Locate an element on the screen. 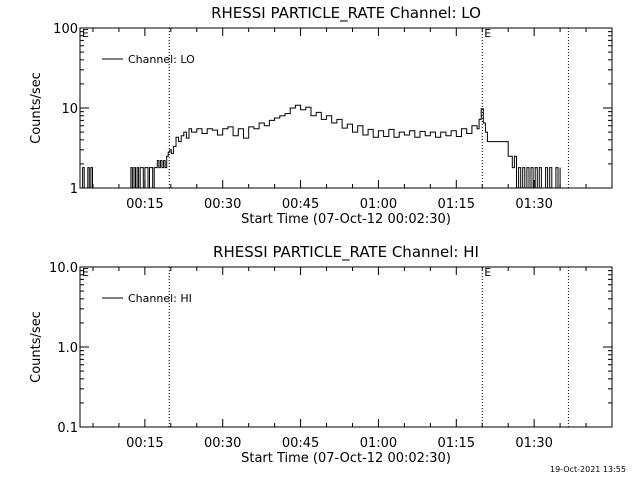  y-tick-label: 10.0 is located at coordinates (63, 268).